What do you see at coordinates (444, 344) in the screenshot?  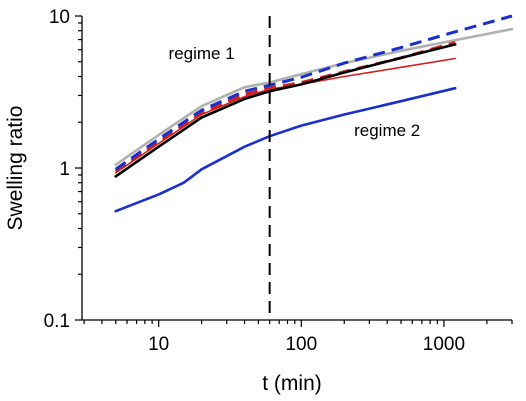 I see `x-tick-label: 1000` at bounding box center [444, 344].